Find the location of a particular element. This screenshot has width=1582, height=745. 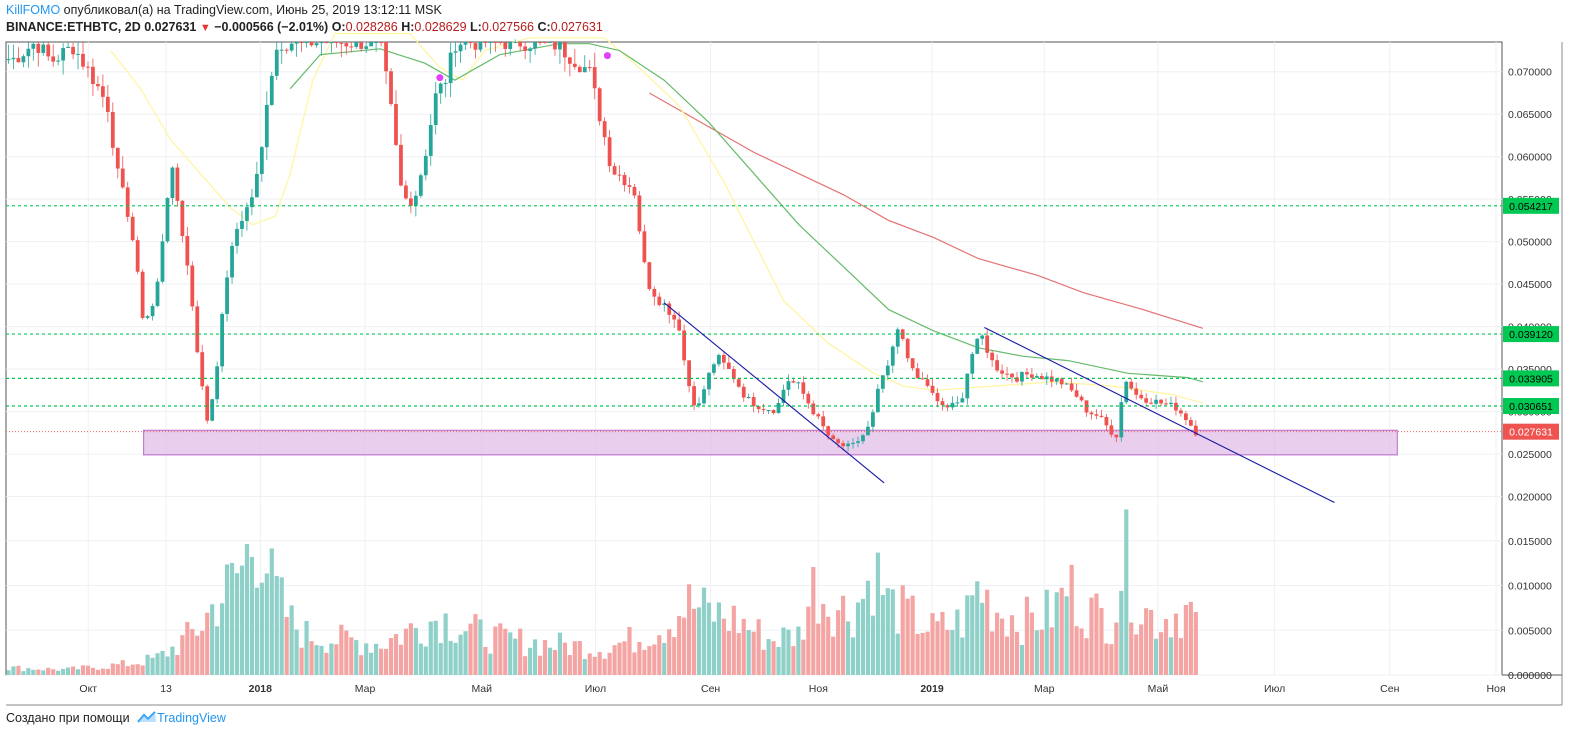

time-tick-label: Май is located at coordinates (1158, 689).